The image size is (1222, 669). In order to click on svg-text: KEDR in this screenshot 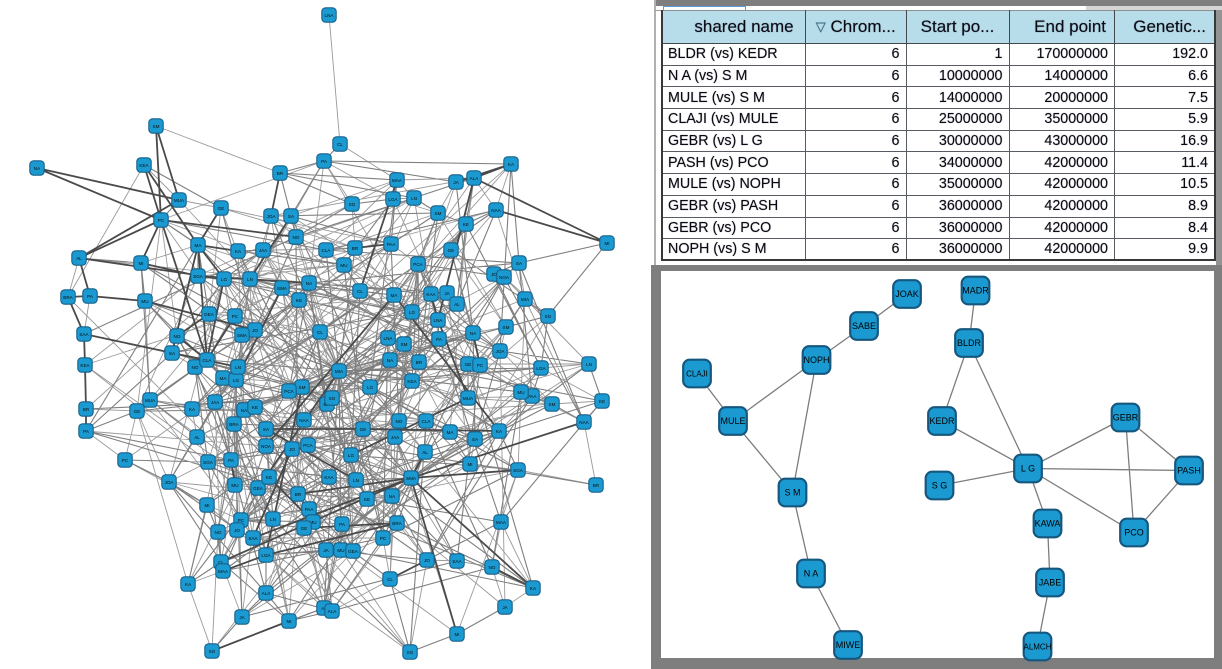, I will do `click(942, 421)`.